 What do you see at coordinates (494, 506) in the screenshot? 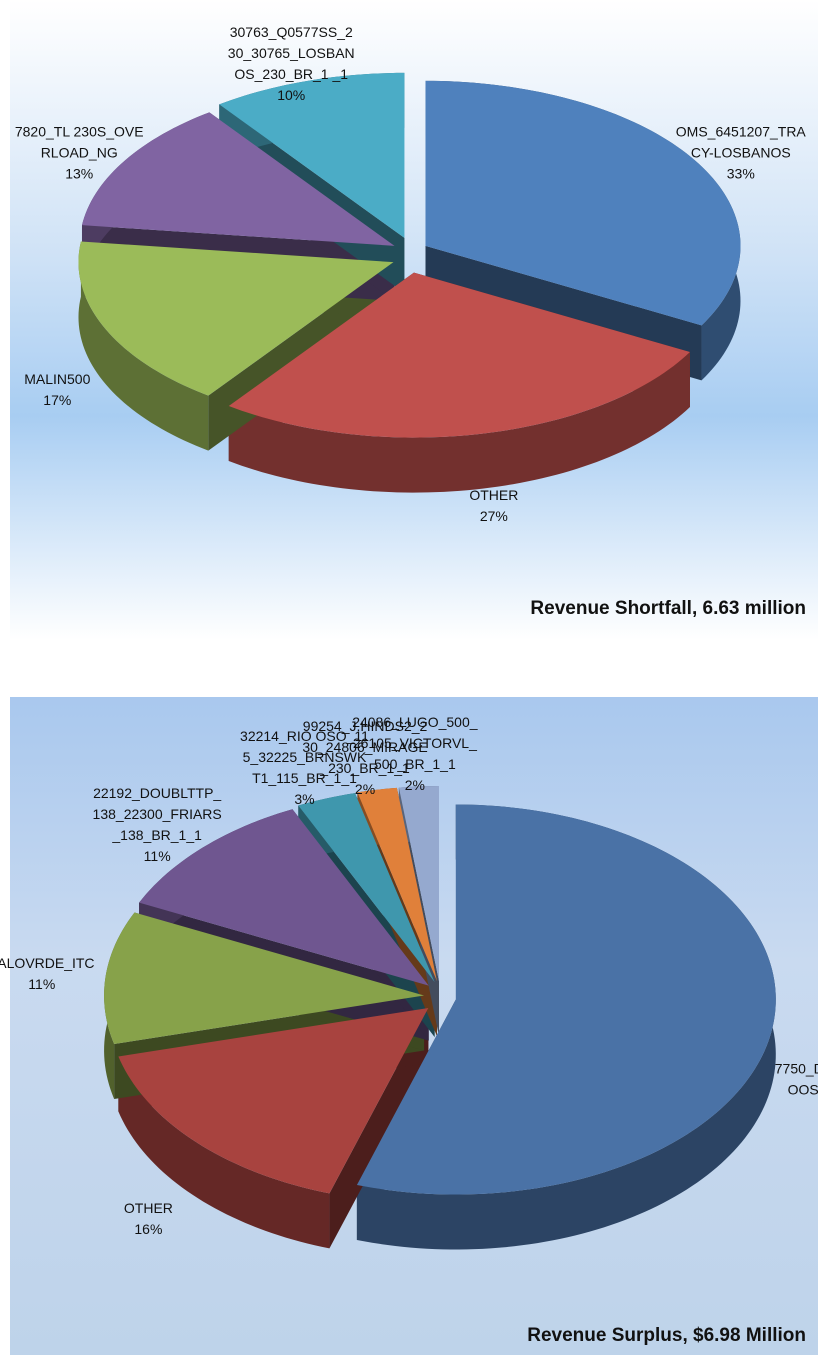
I see `slice-label: OTHER 27%` at bounding box center [494, 506].